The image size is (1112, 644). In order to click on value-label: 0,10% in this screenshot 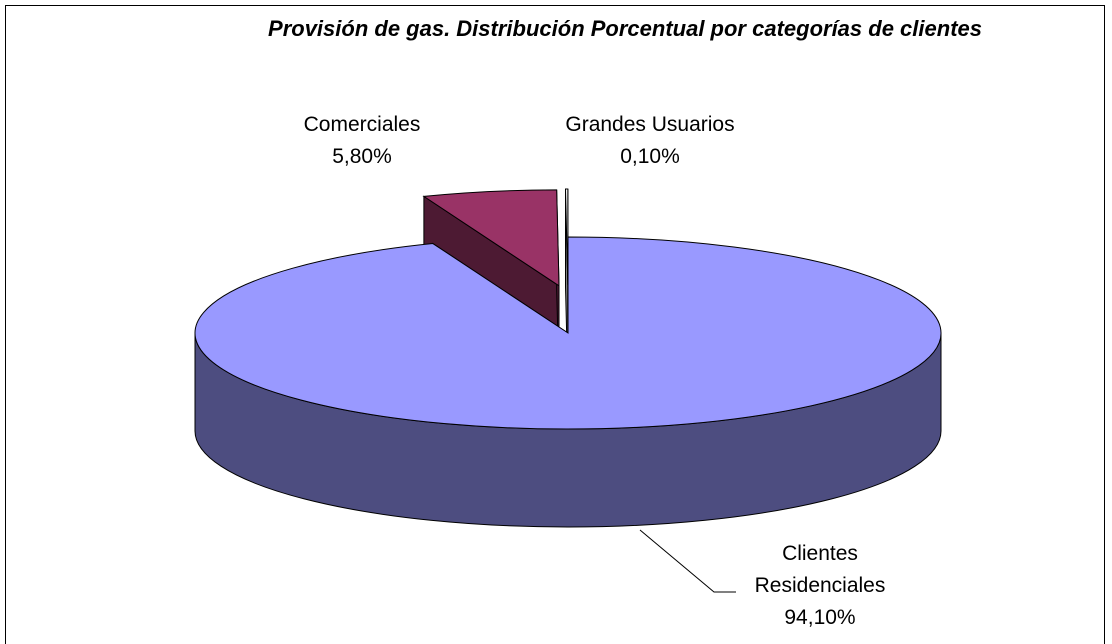, I will do `click(650, 156)`.